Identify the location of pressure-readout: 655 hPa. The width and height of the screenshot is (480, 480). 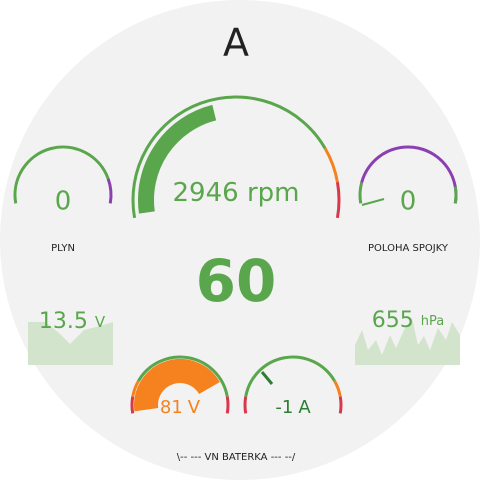
(408, 320).